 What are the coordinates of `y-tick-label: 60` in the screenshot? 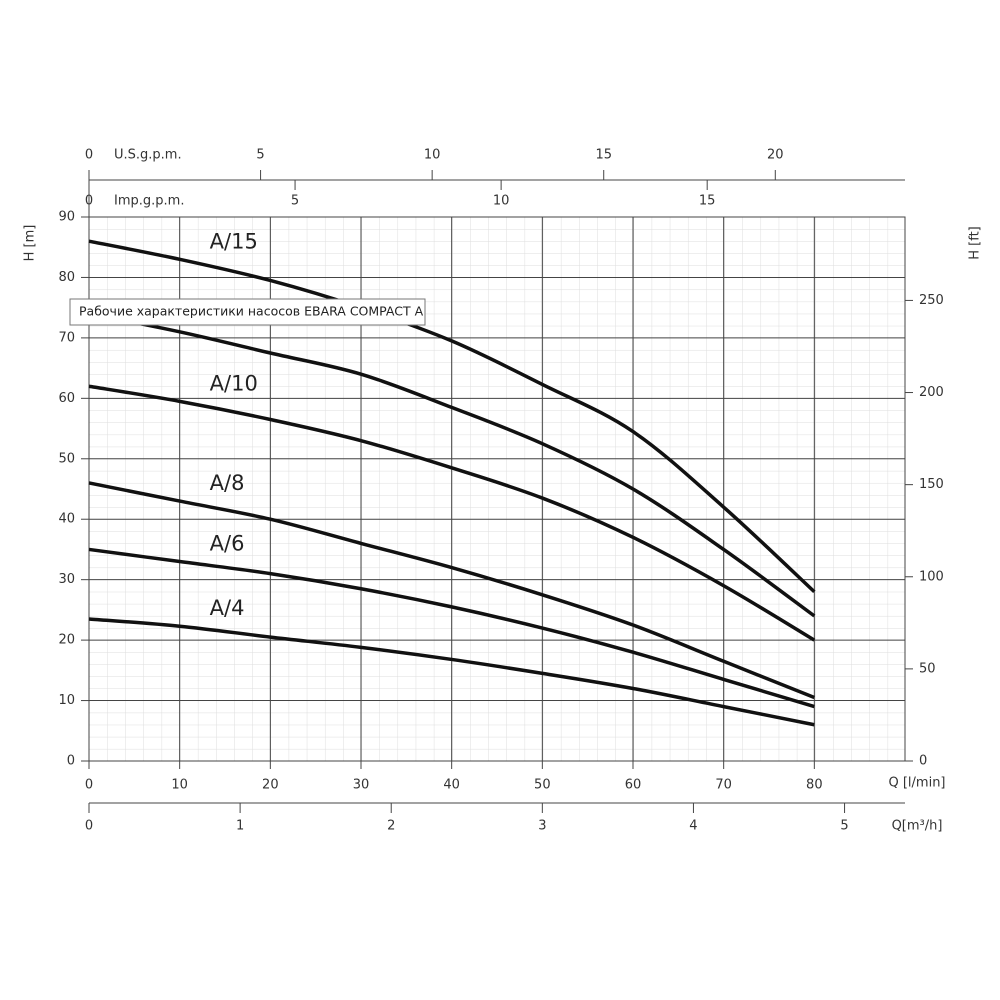 It's located at (66, 398).